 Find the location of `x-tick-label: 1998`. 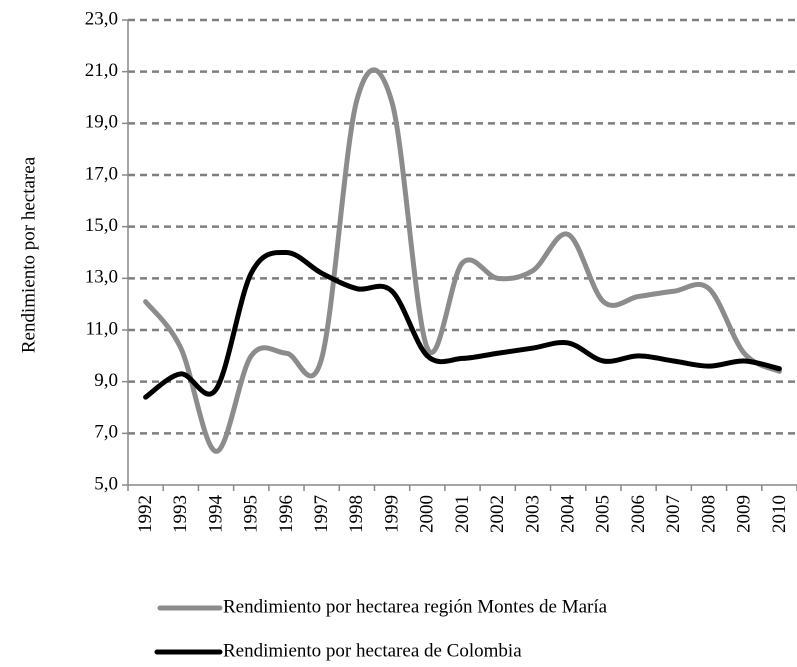

x-tick-label: 1998 is located at coordinates (356, 514).